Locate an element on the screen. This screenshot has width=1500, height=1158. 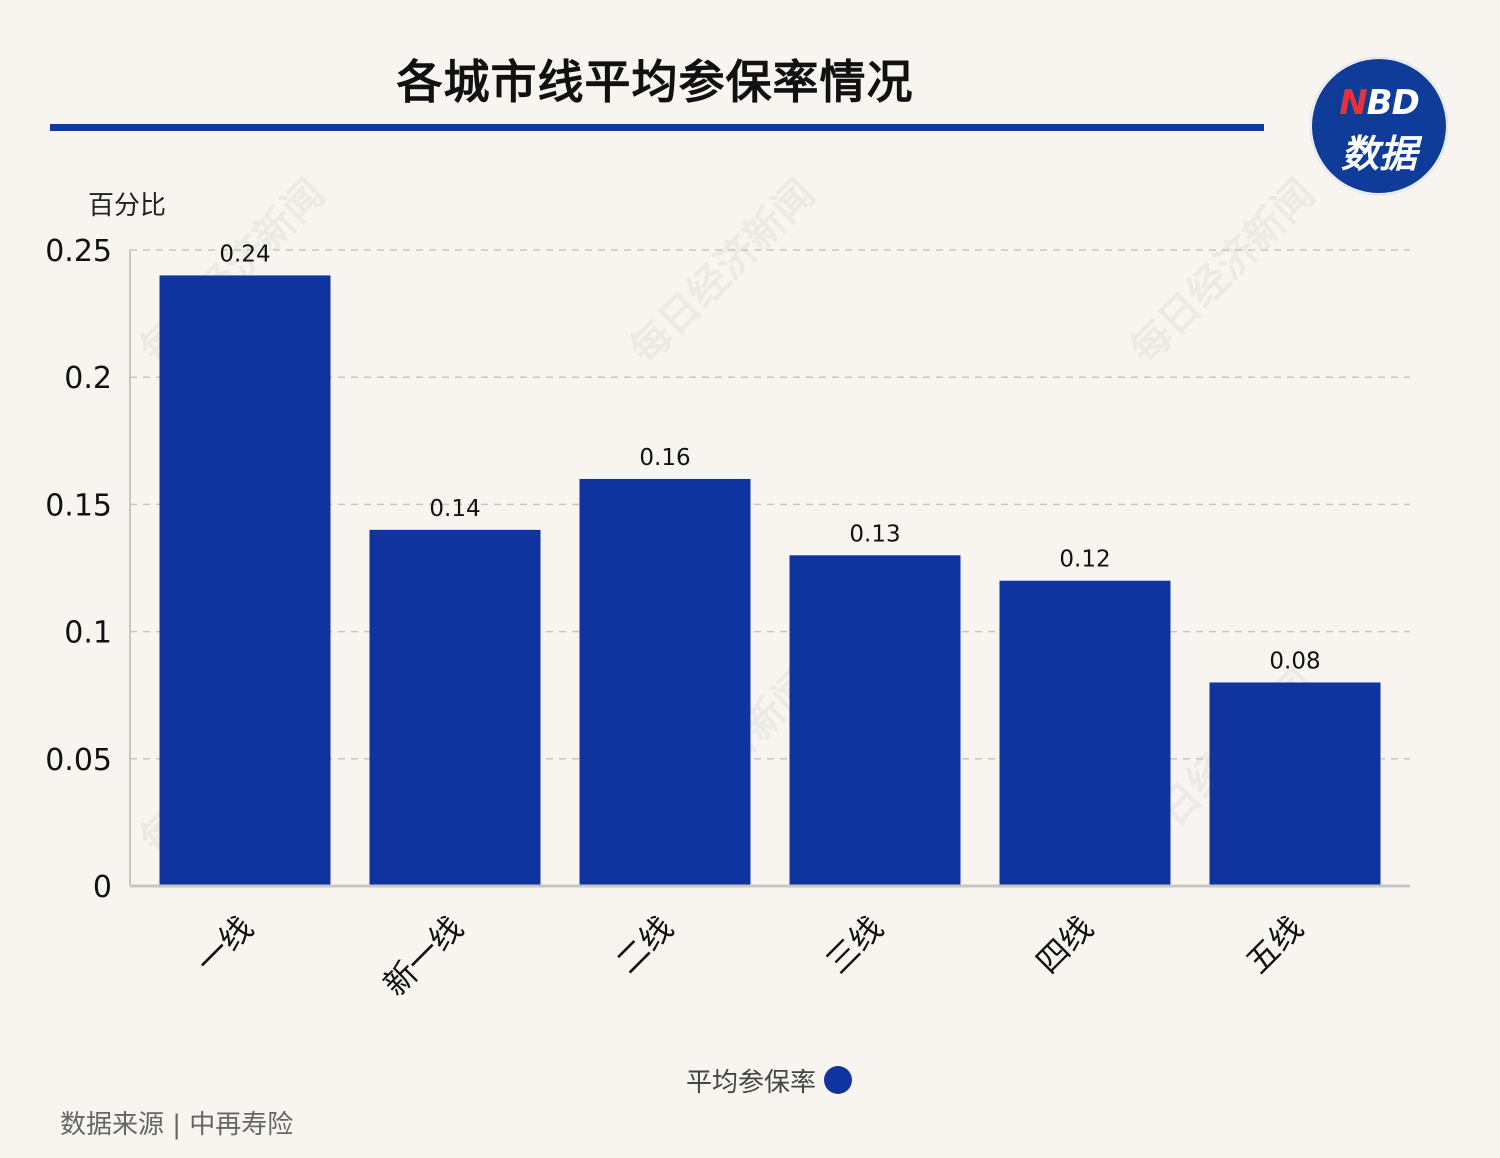
y-tick-label: 0.1 is located at coordinates (88, 633).